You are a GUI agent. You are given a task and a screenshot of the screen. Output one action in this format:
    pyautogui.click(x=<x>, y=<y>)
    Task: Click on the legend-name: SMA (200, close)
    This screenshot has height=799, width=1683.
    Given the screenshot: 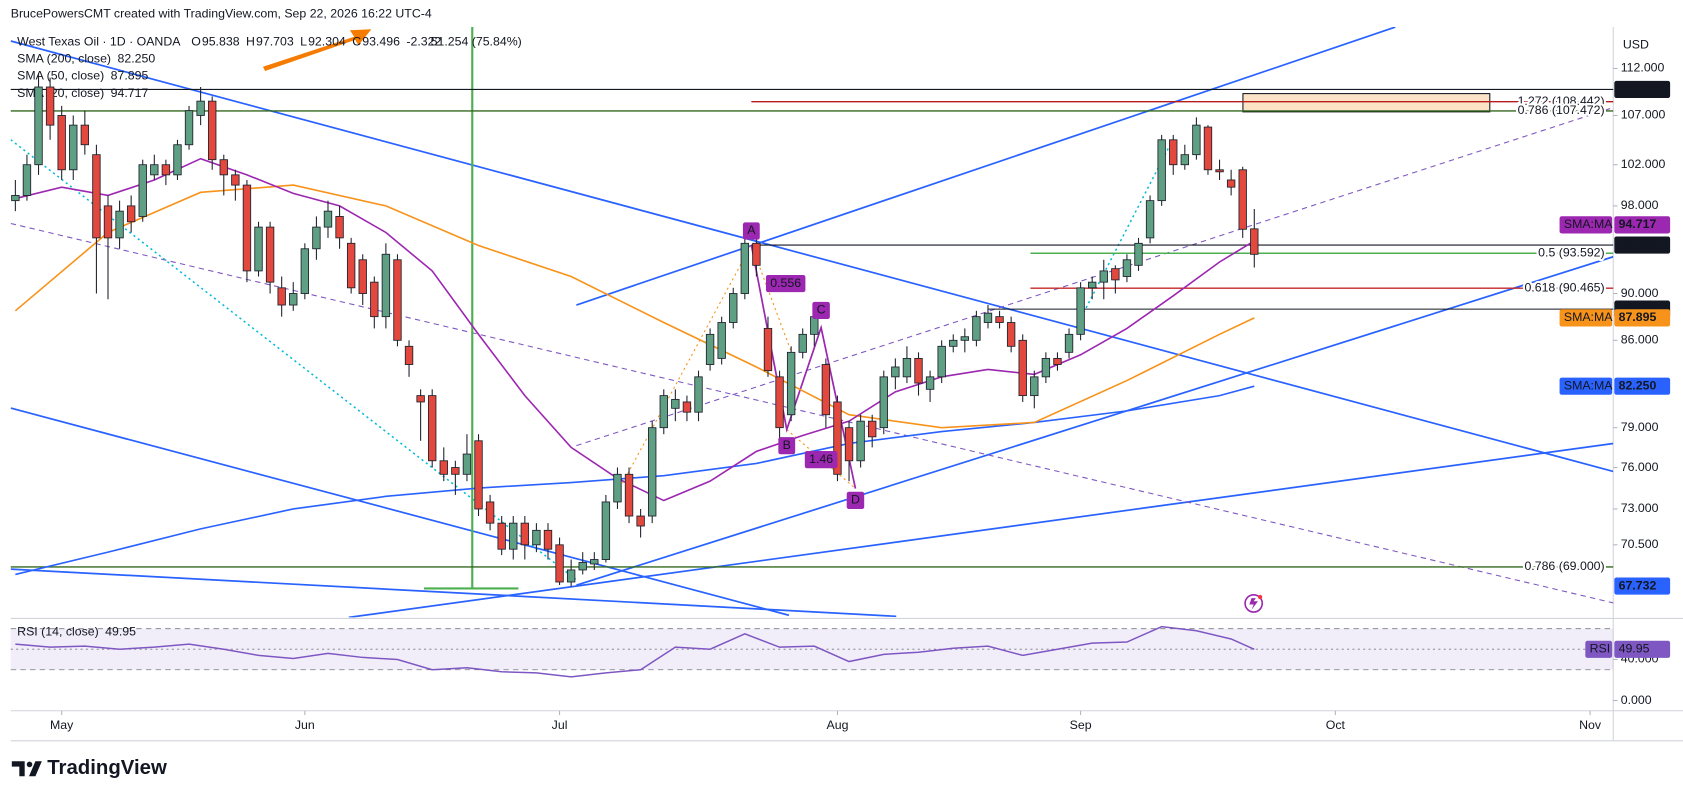 What is the action you would take?
    pyautogui.click(x=64, y=59)
    